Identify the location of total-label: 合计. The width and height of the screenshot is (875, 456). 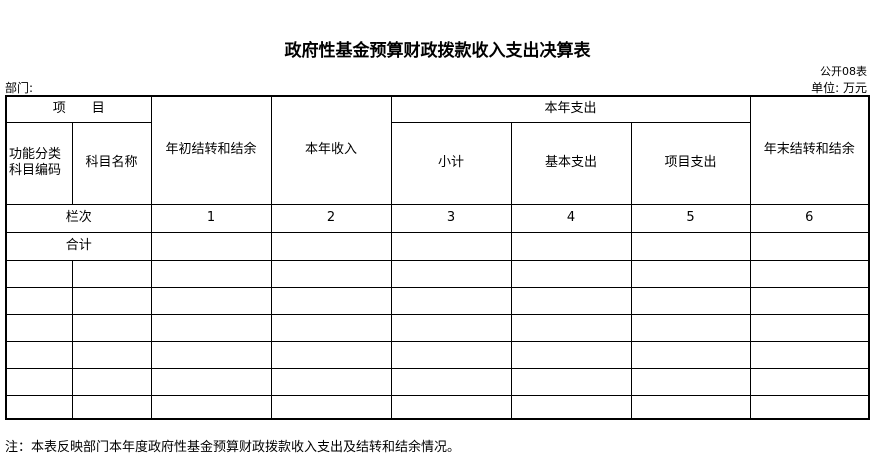
(78, 246).